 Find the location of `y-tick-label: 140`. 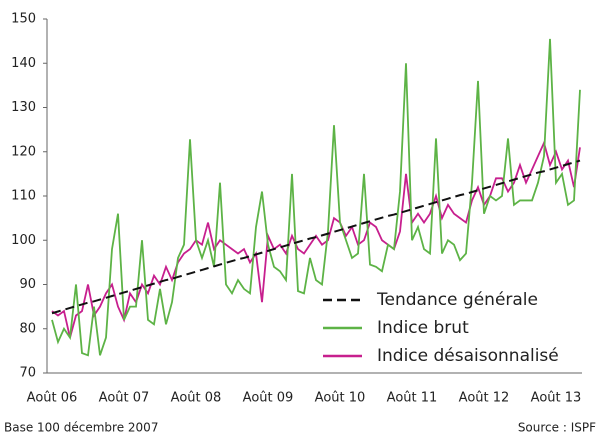

y-tick-label: 140 is located at coordinates (23, 63).